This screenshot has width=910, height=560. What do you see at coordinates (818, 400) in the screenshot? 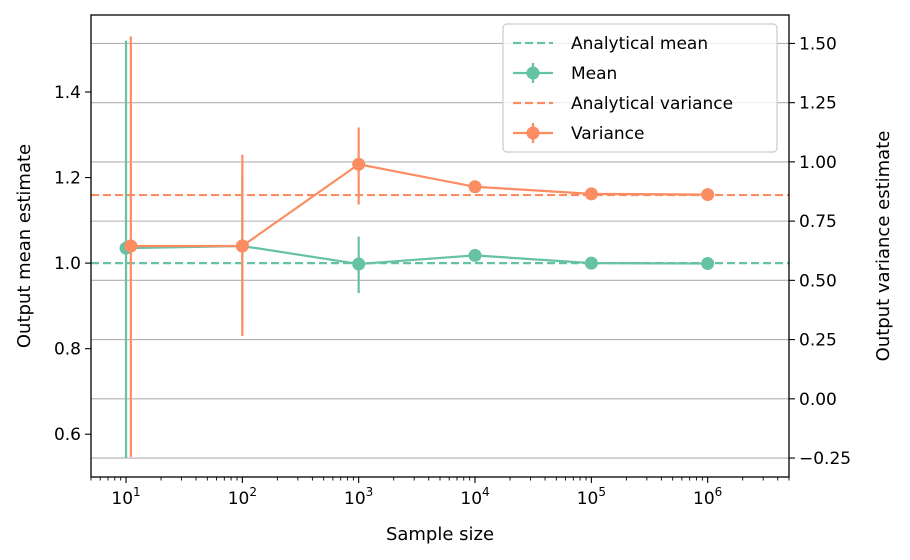
I see `right-y-tick-label: 0.00` at bounding box center [818, 400].